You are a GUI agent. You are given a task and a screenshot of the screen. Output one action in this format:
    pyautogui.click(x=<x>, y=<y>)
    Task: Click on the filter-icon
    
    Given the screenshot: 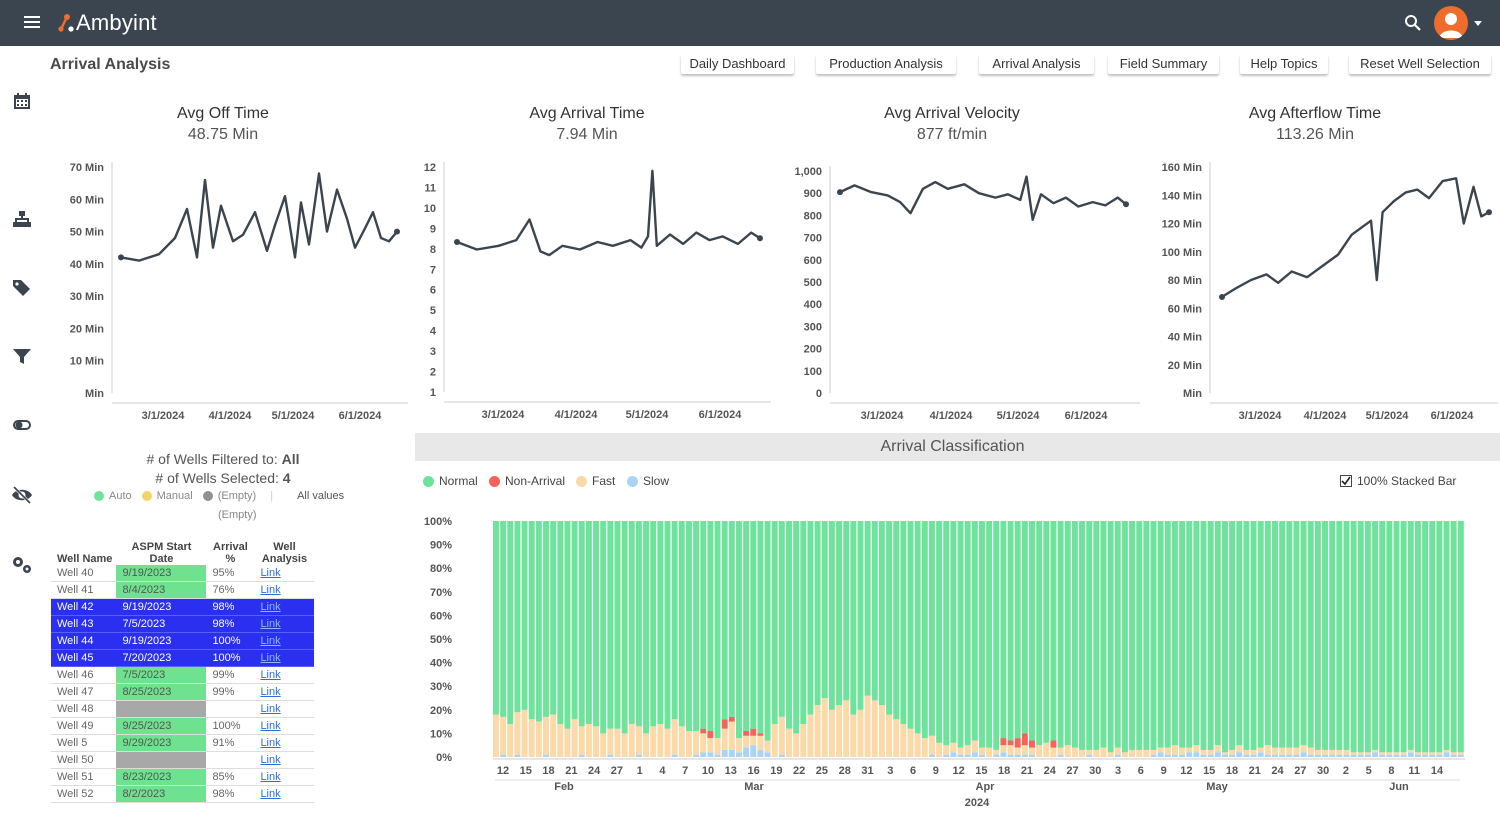 What is the action you would take?
    pyautogui.click(x=22, y=356)
    